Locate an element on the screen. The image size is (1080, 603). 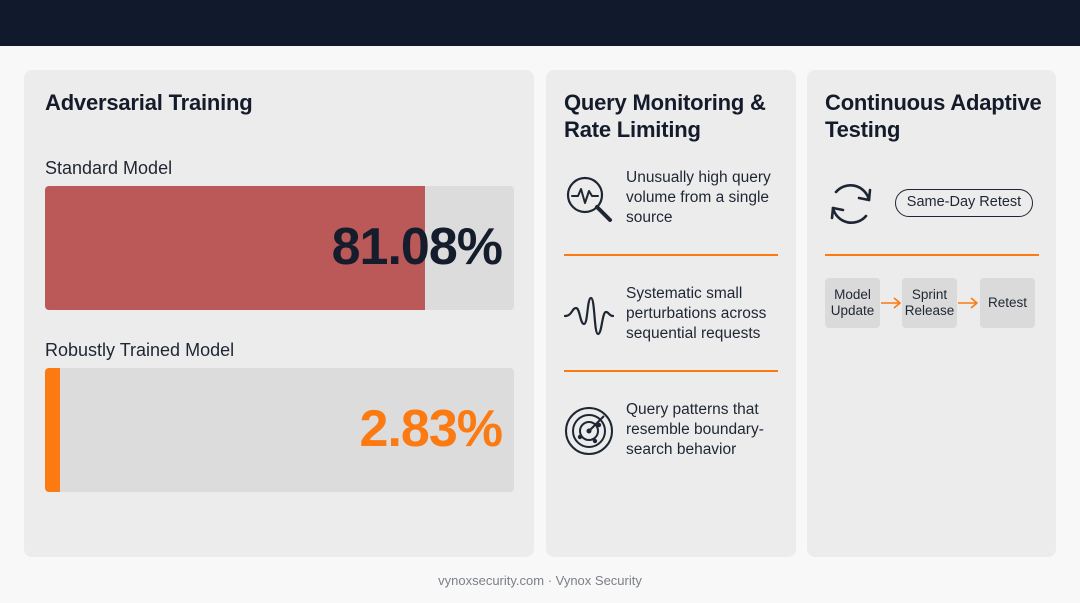
magnifier-pulse-icon is located at coordinates (589, 199).